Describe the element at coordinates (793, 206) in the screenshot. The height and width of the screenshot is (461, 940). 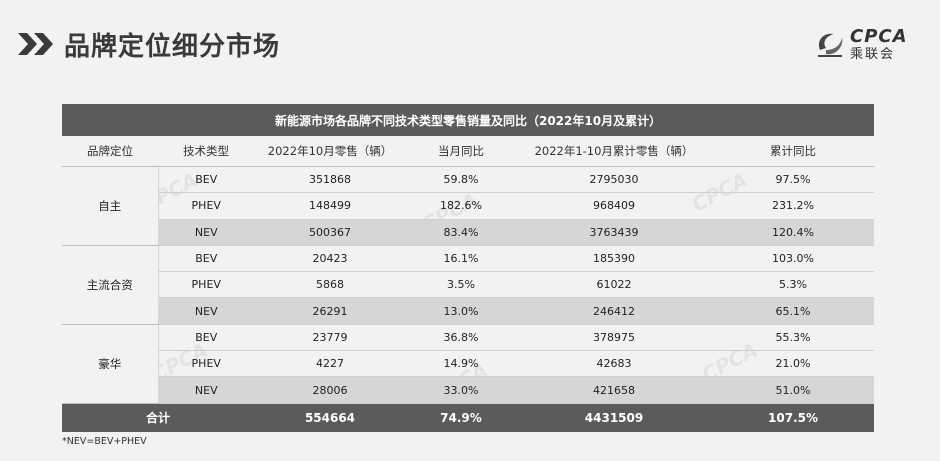
I see `ytd-yoy-cell: 231.2%` at that location.